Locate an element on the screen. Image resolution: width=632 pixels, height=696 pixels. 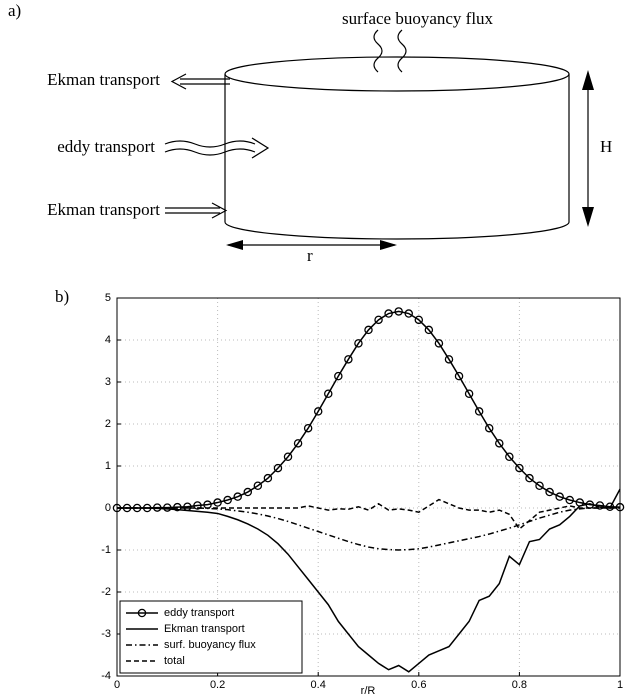
x-tick-label: 0.8 is located at coordinates (519, 685).